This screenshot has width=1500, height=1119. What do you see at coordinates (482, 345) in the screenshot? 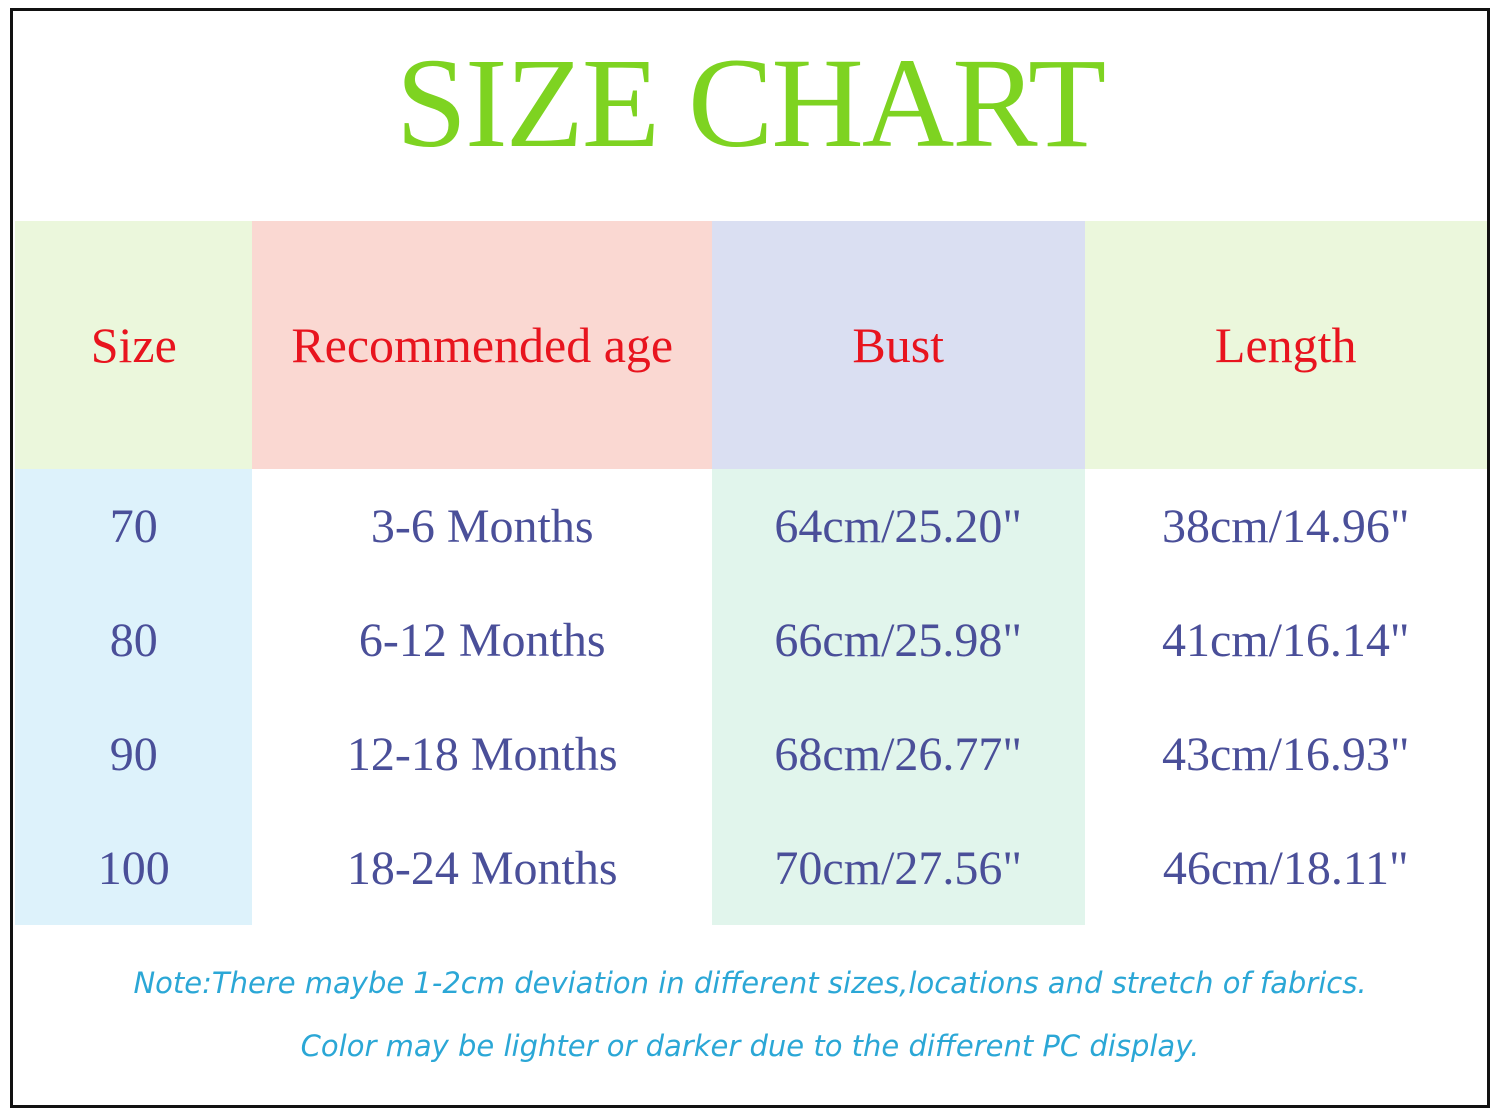
I see `header-recommended-age: Recommended age` at bounding box center [482, 345].